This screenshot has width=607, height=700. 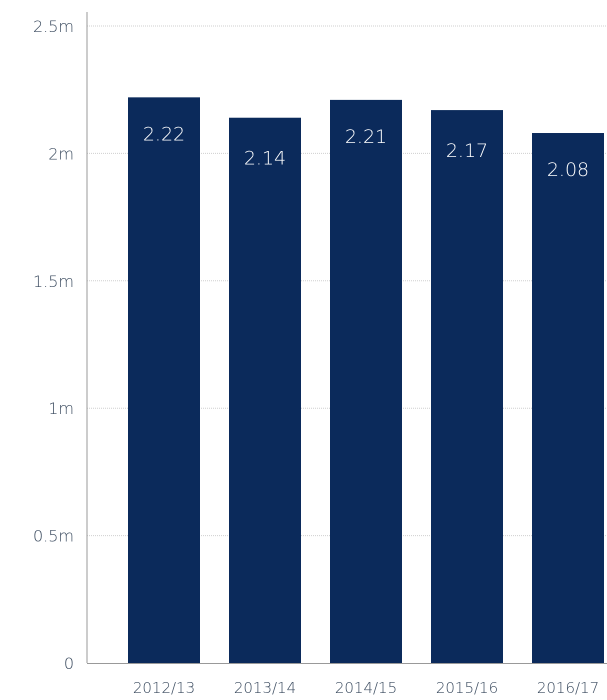 What do you see at coordinates (69, 663) in the screenshot?
I see `y-tick-label: 0` at bounding box center [69, 663].